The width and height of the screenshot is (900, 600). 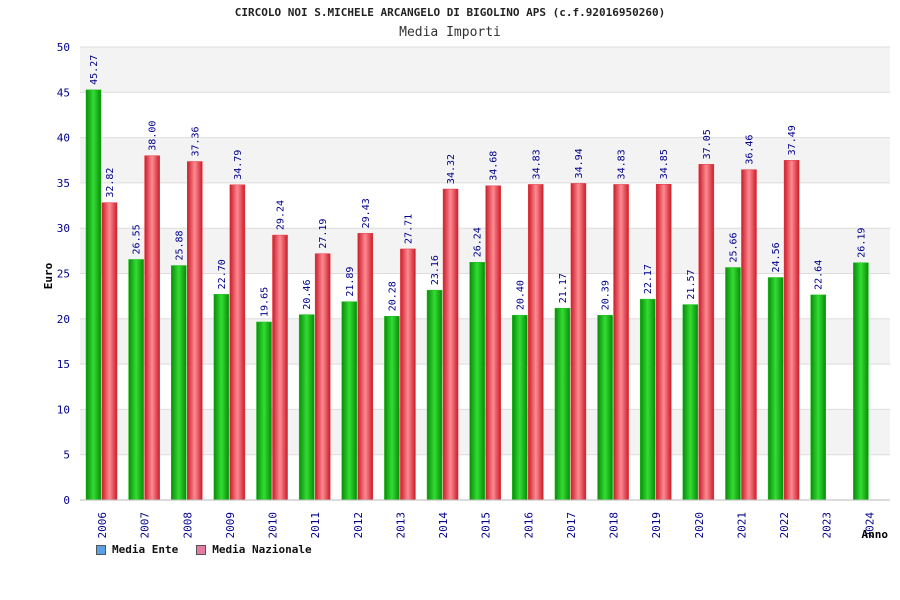 I want to click on data-label: 34.79, so click(x=238, y=165).